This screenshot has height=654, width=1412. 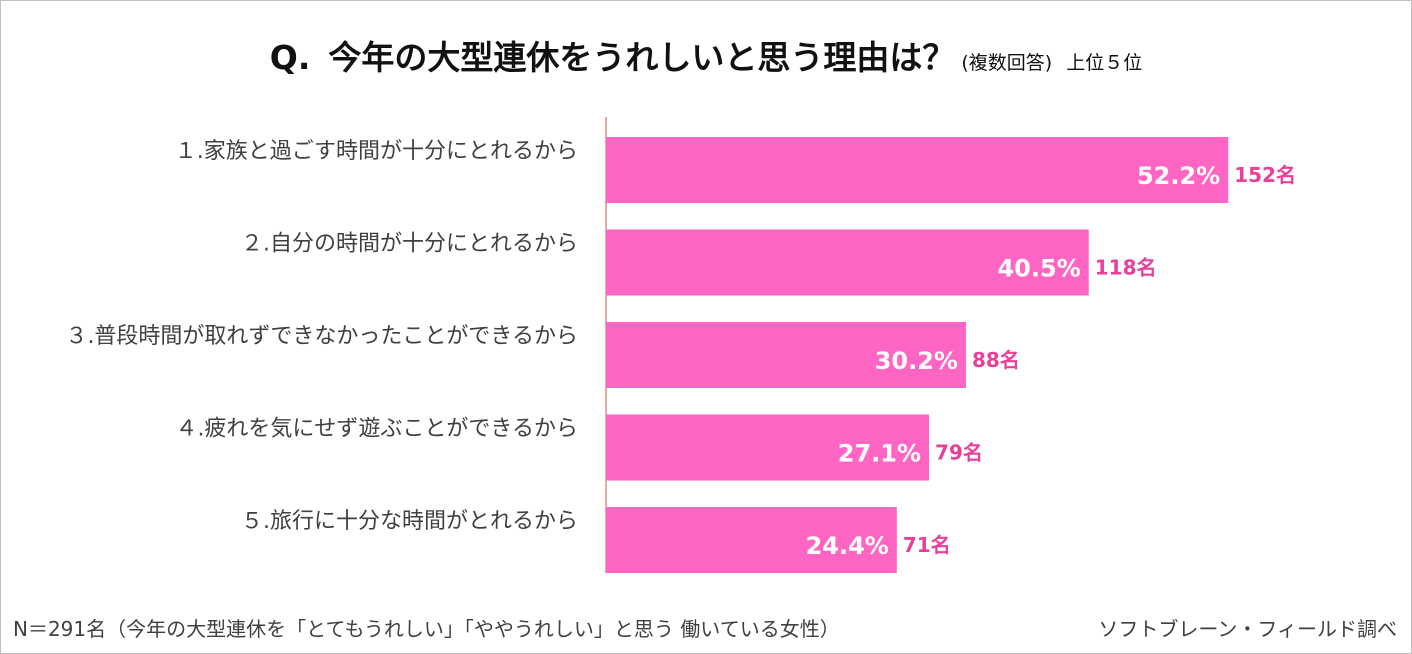 I want to click on count-label-3: 88名, so click(x=996, y=360).